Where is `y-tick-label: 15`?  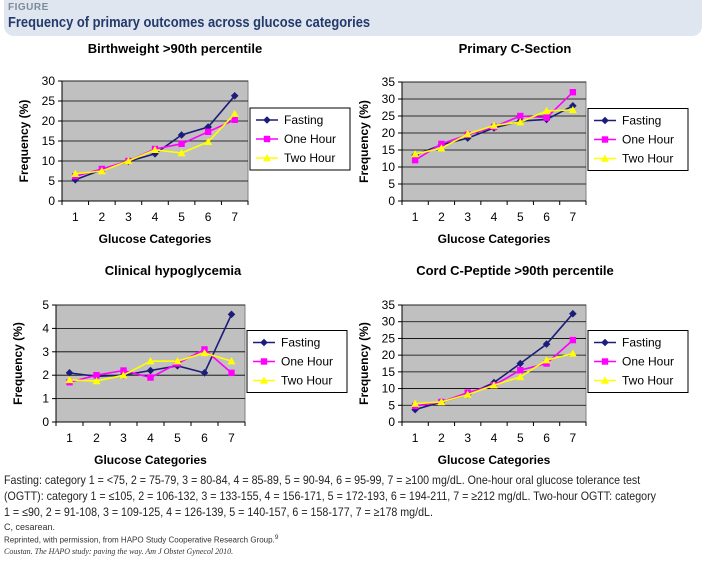
y-tick-label: 15 is located at coordinates (389, 150).